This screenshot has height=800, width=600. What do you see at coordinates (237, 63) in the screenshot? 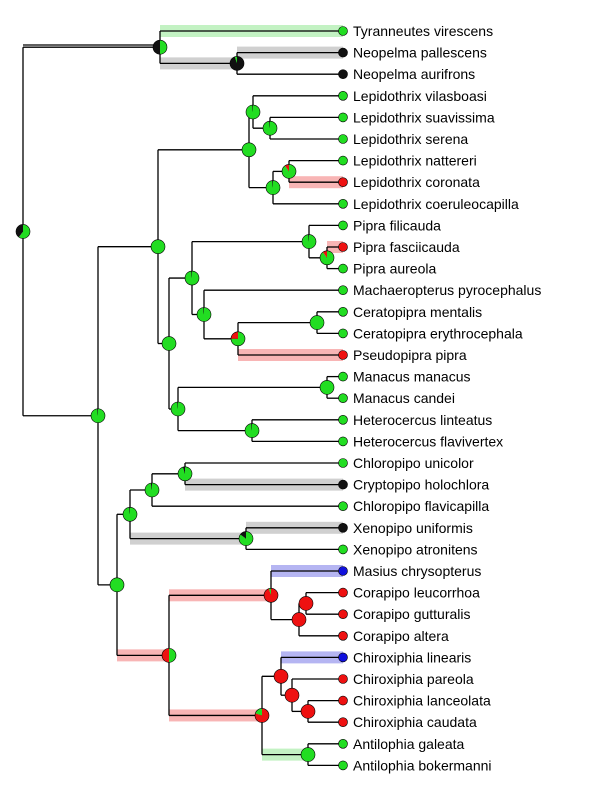
I see `node-pie-n_neo` at bounding box center [237, 63].